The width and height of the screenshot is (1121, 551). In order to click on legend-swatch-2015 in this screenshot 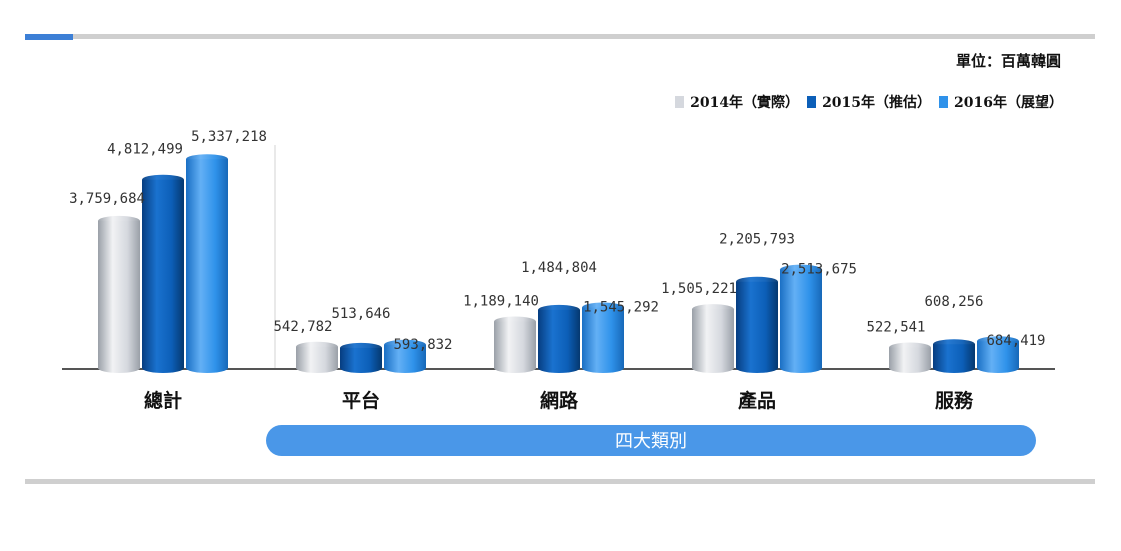, I will do `click(812, 102)`.